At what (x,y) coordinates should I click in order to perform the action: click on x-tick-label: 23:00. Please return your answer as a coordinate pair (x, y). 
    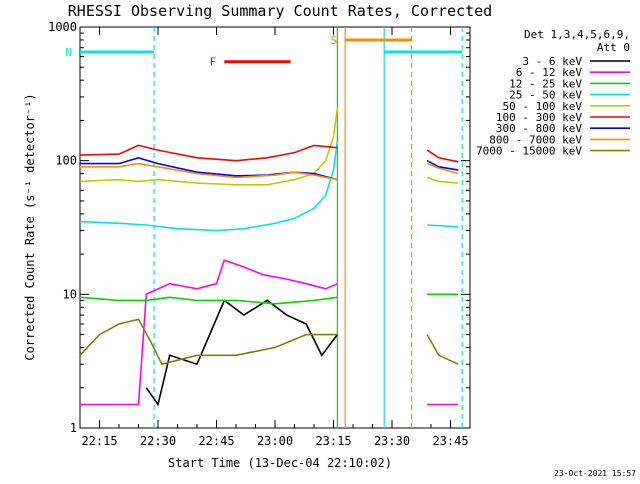
    Looking at the image, I should click on (275, 441).